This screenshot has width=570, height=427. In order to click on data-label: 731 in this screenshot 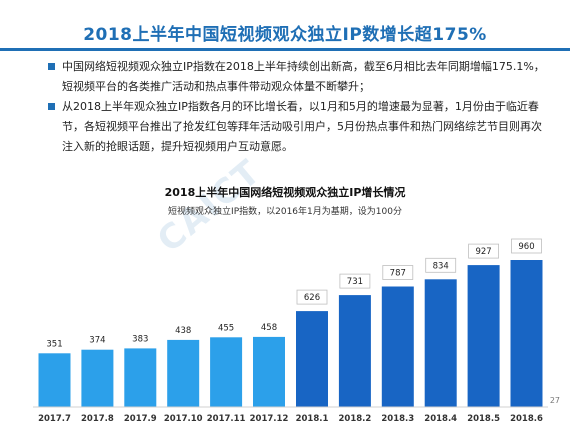, I will do `click(355, 282)`.